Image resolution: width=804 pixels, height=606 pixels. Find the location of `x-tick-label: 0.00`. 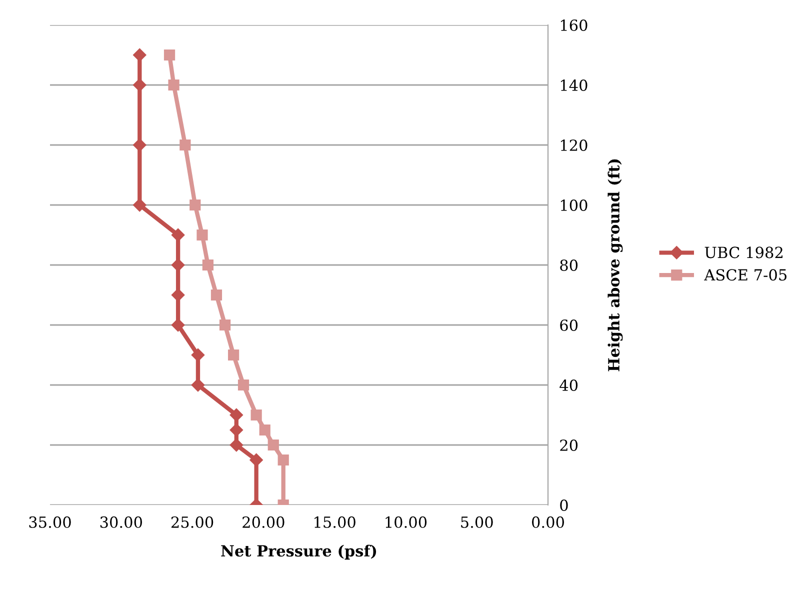

x-tick-label: 0.00 is located at coordinates (548, 522).